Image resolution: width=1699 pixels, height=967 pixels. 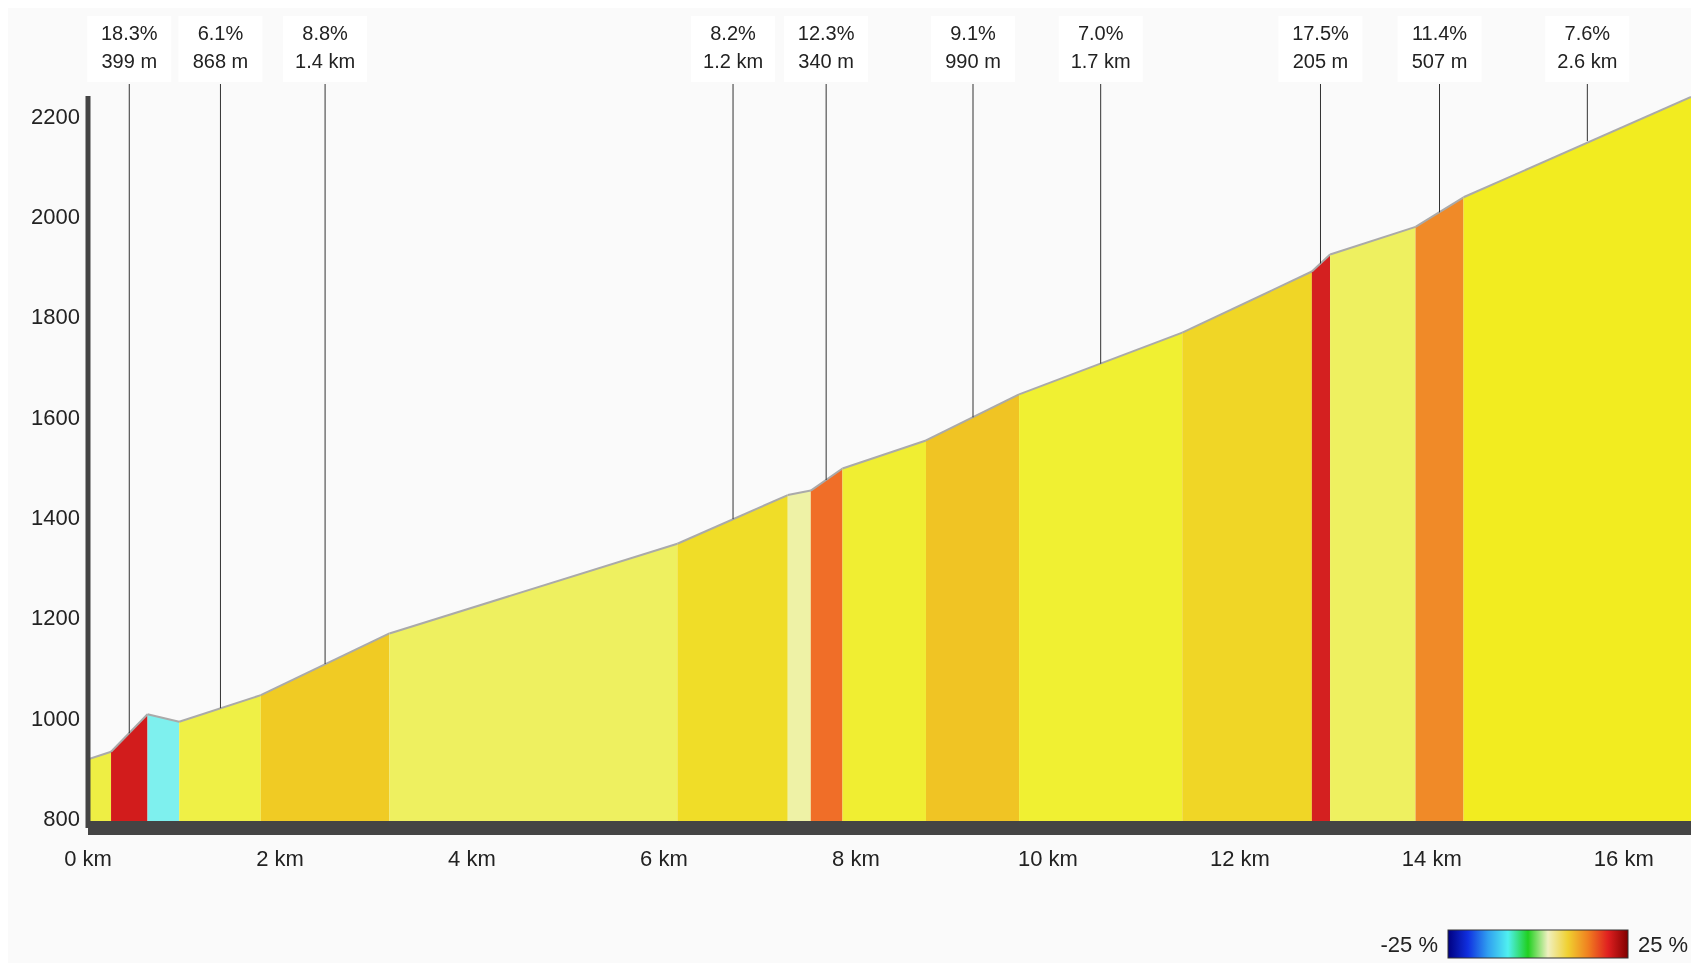 What do you see at coordinates (88, 858) in the screenshot?
I see `x-tick-label: 0 km` at bounding box center [88, 858].